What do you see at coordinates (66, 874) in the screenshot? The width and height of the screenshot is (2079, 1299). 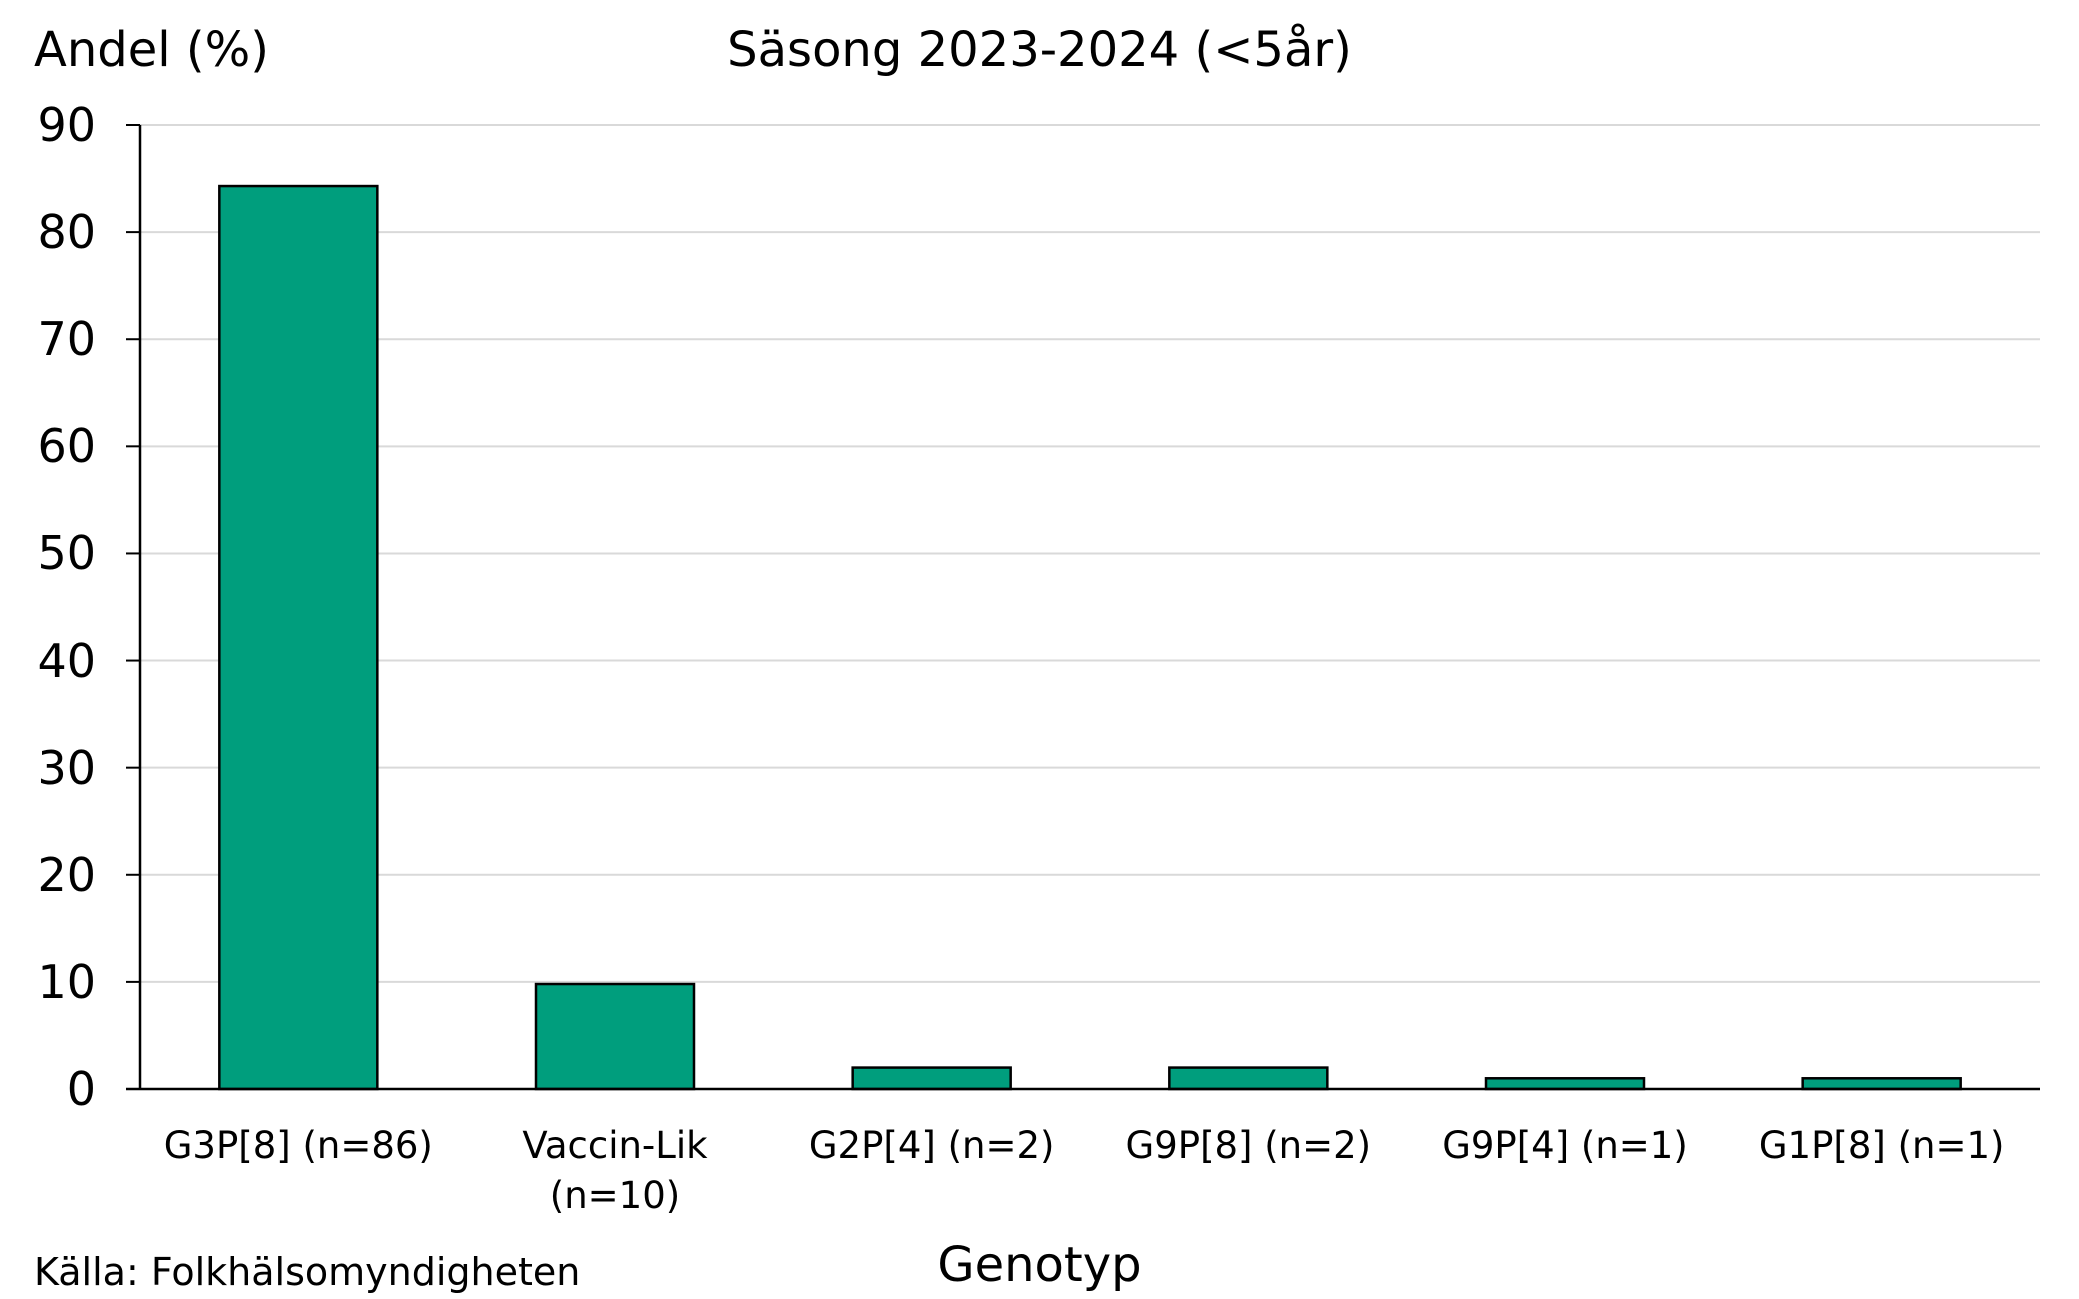 I see `y-tick-label: 20` at bounding box center [66, 874].